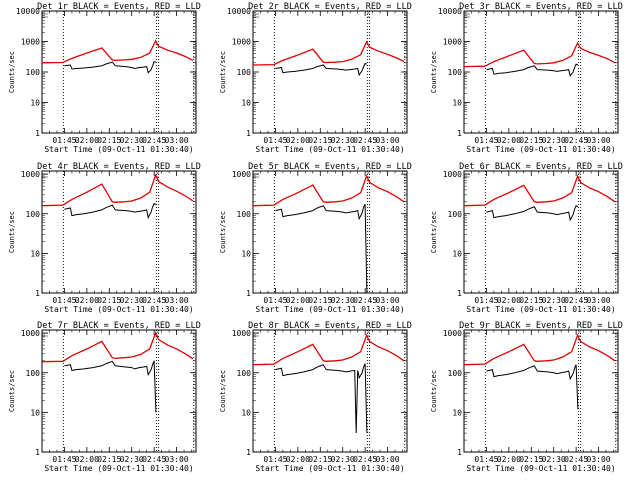  Describe the element at coordinates (330, 7) in the screenshot. I see `panel-title: Det 2r BLACK = Events, RED = LLD` at that location.